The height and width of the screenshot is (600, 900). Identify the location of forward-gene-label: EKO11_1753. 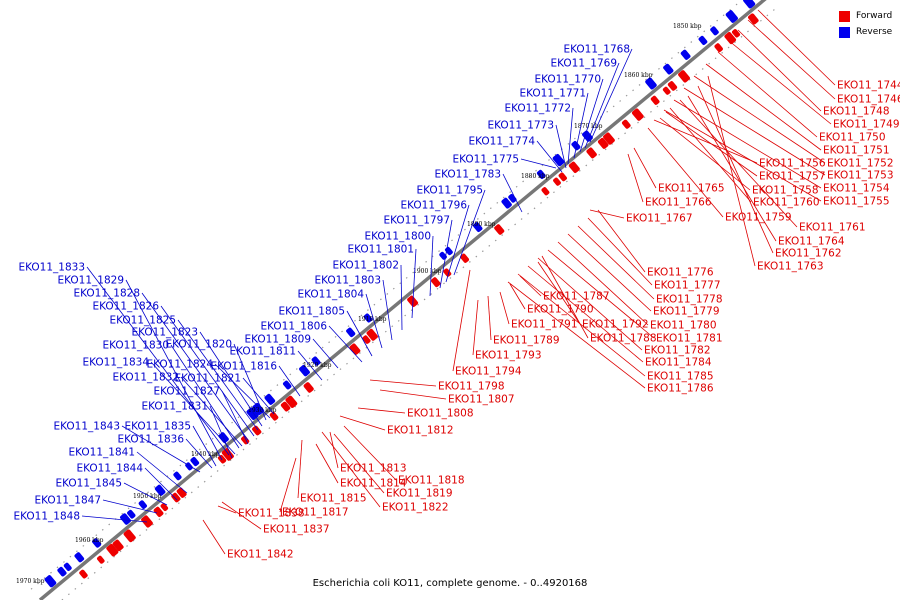
(860, 176).